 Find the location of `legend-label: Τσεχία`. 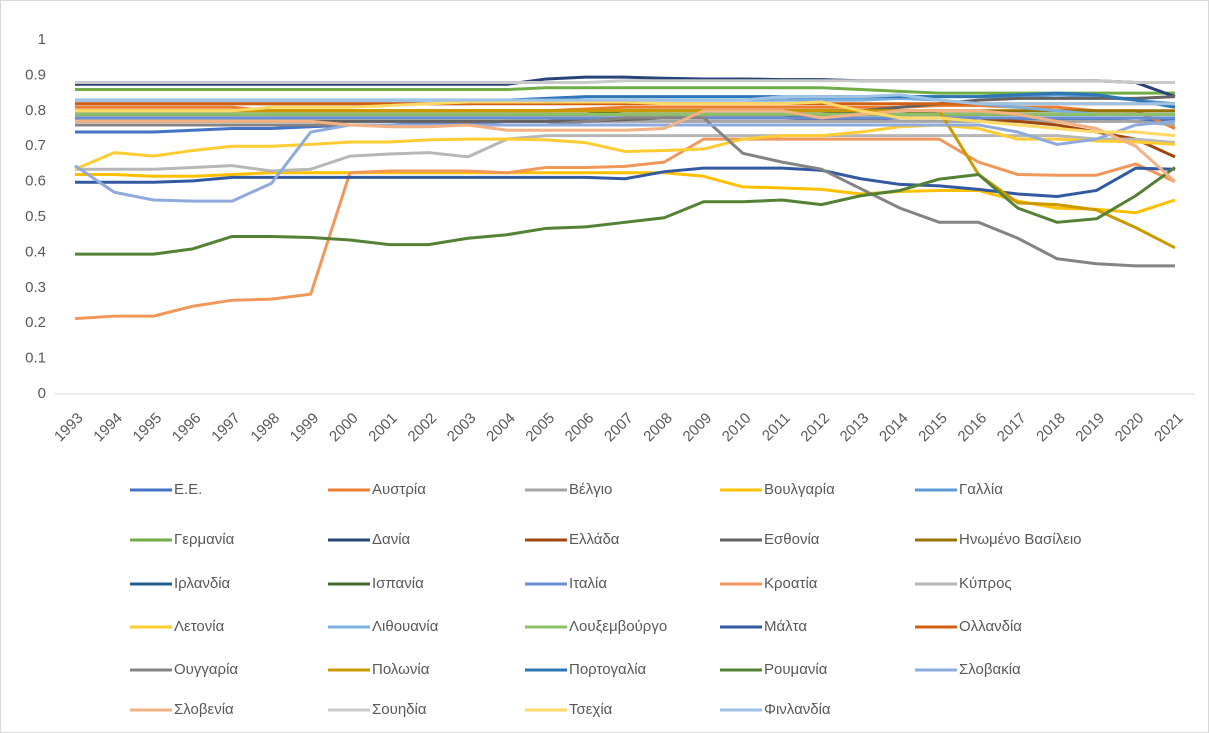

legend-label: Τσεχία is located at coordinates (591, 709).